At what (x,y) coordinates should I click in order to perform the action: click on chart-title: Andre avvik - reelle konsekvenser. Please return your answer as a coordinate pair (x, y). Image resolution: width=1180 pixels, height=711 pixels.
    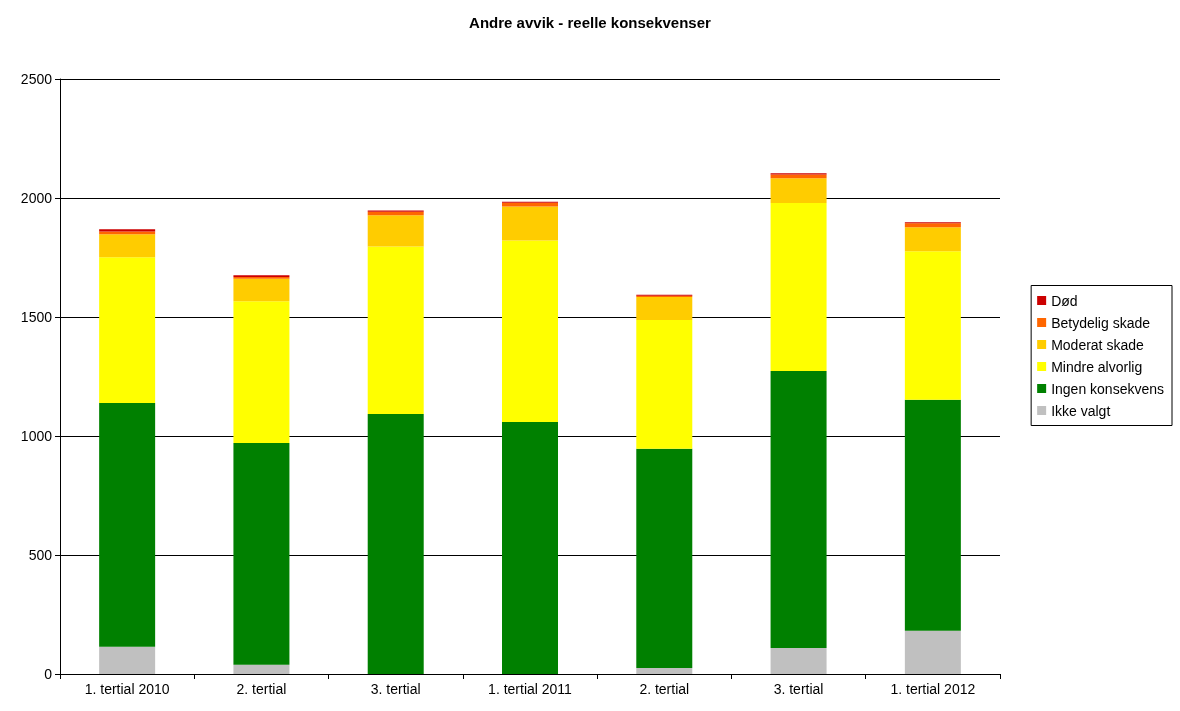
    Looking at the image, I should click on (590, 22).